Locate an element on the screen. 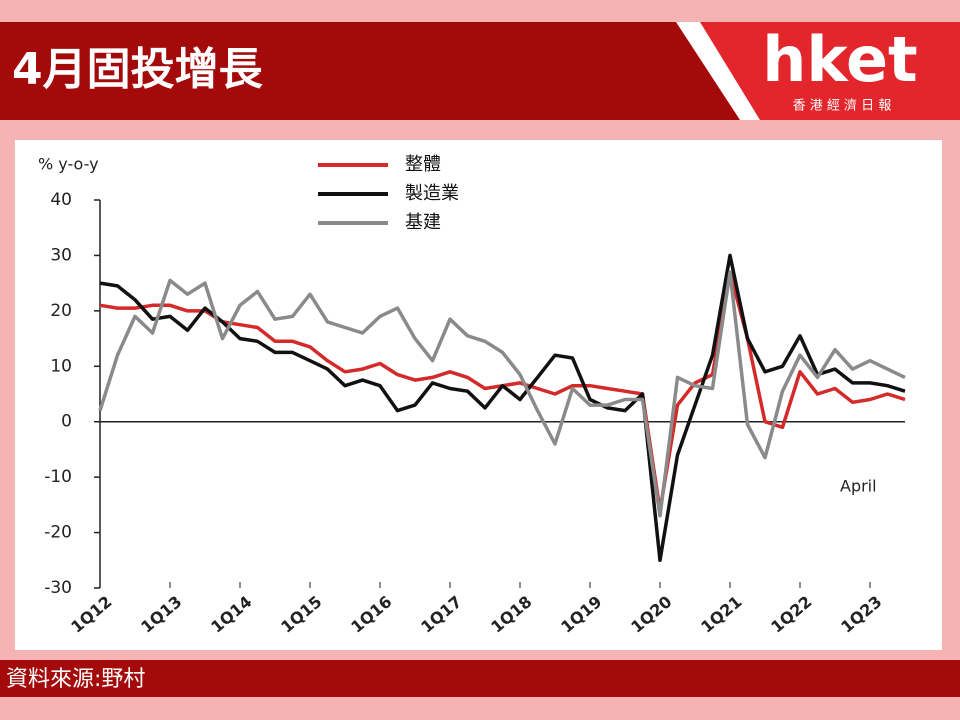 This screenshot has width=960, height=720. y-tick-label: -20 is located at coordinates (58, 533).